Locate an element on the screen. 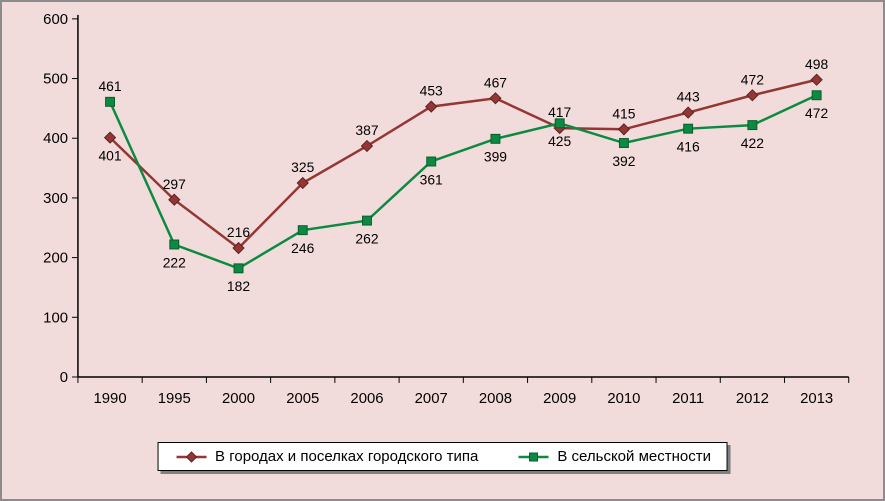 The width and height of the screenshot is (885, 501). data-label: 416 is located at coordinates (688, 147).